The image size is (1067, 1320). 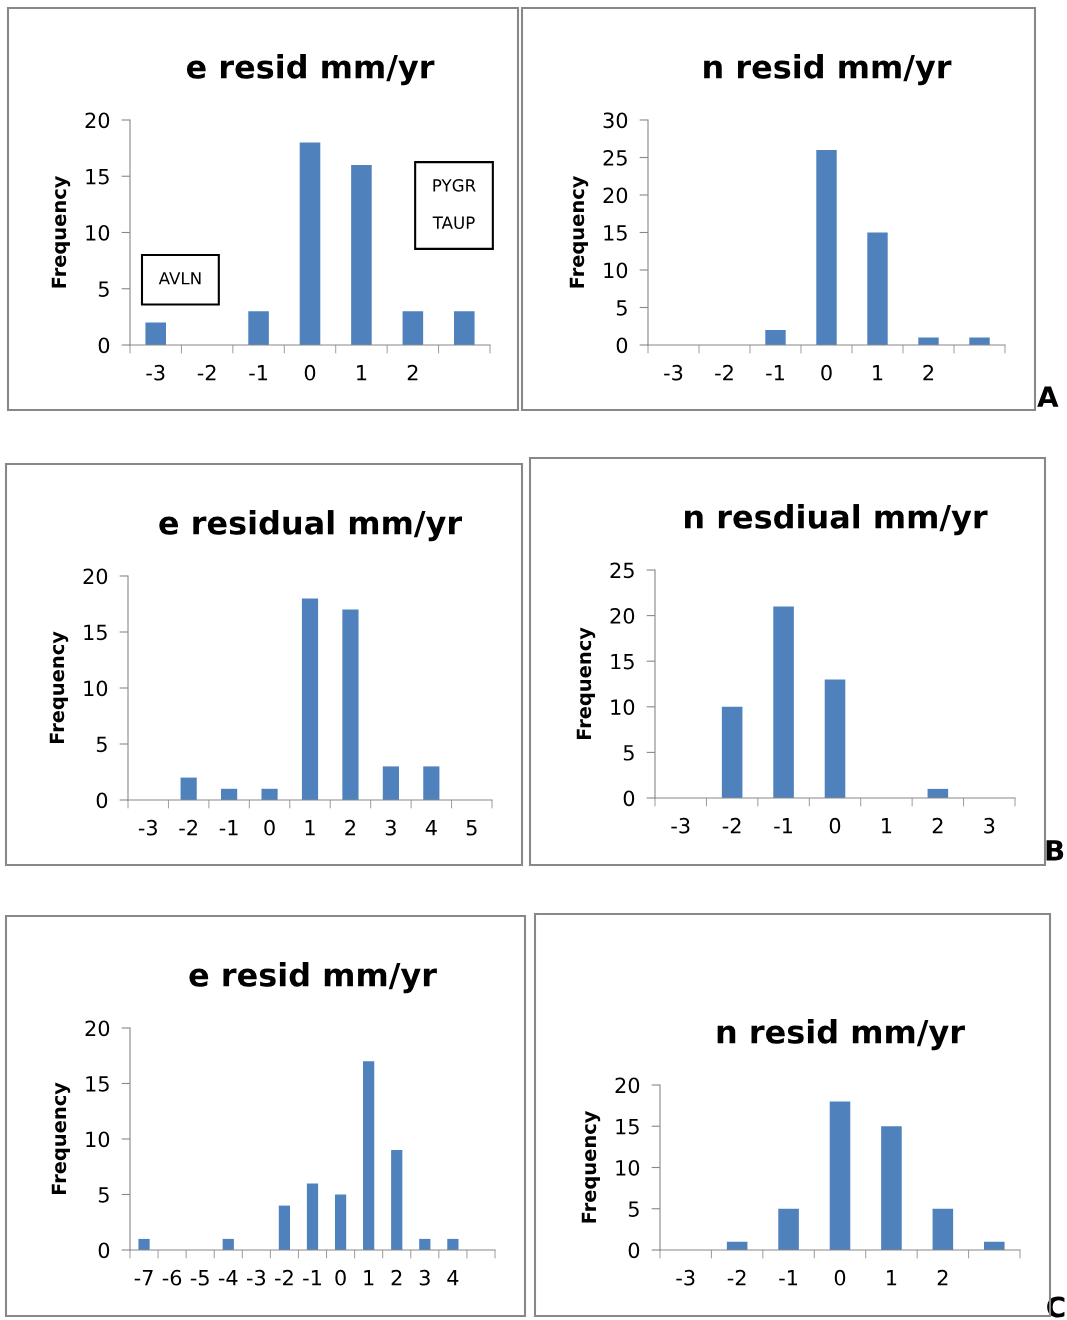 What do you see at coordinates (836, 520) in the screenshot?
I see `chart-title: n resdiual mm/yr` at bounding box center [836, 520].